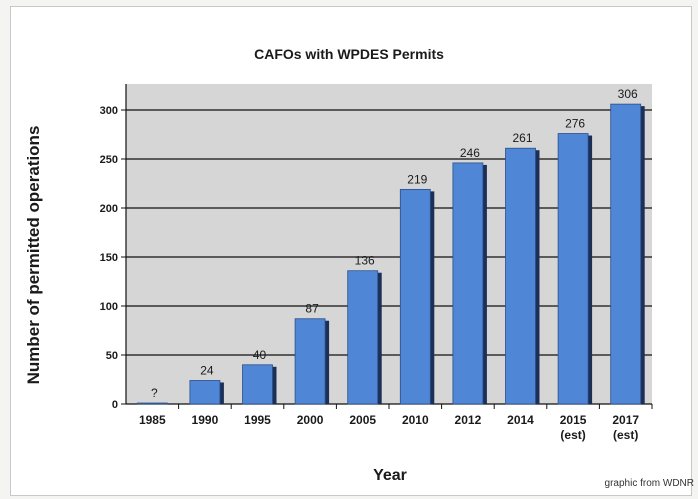  I want to click on x-tick-label: 2000, so click(310, 420).